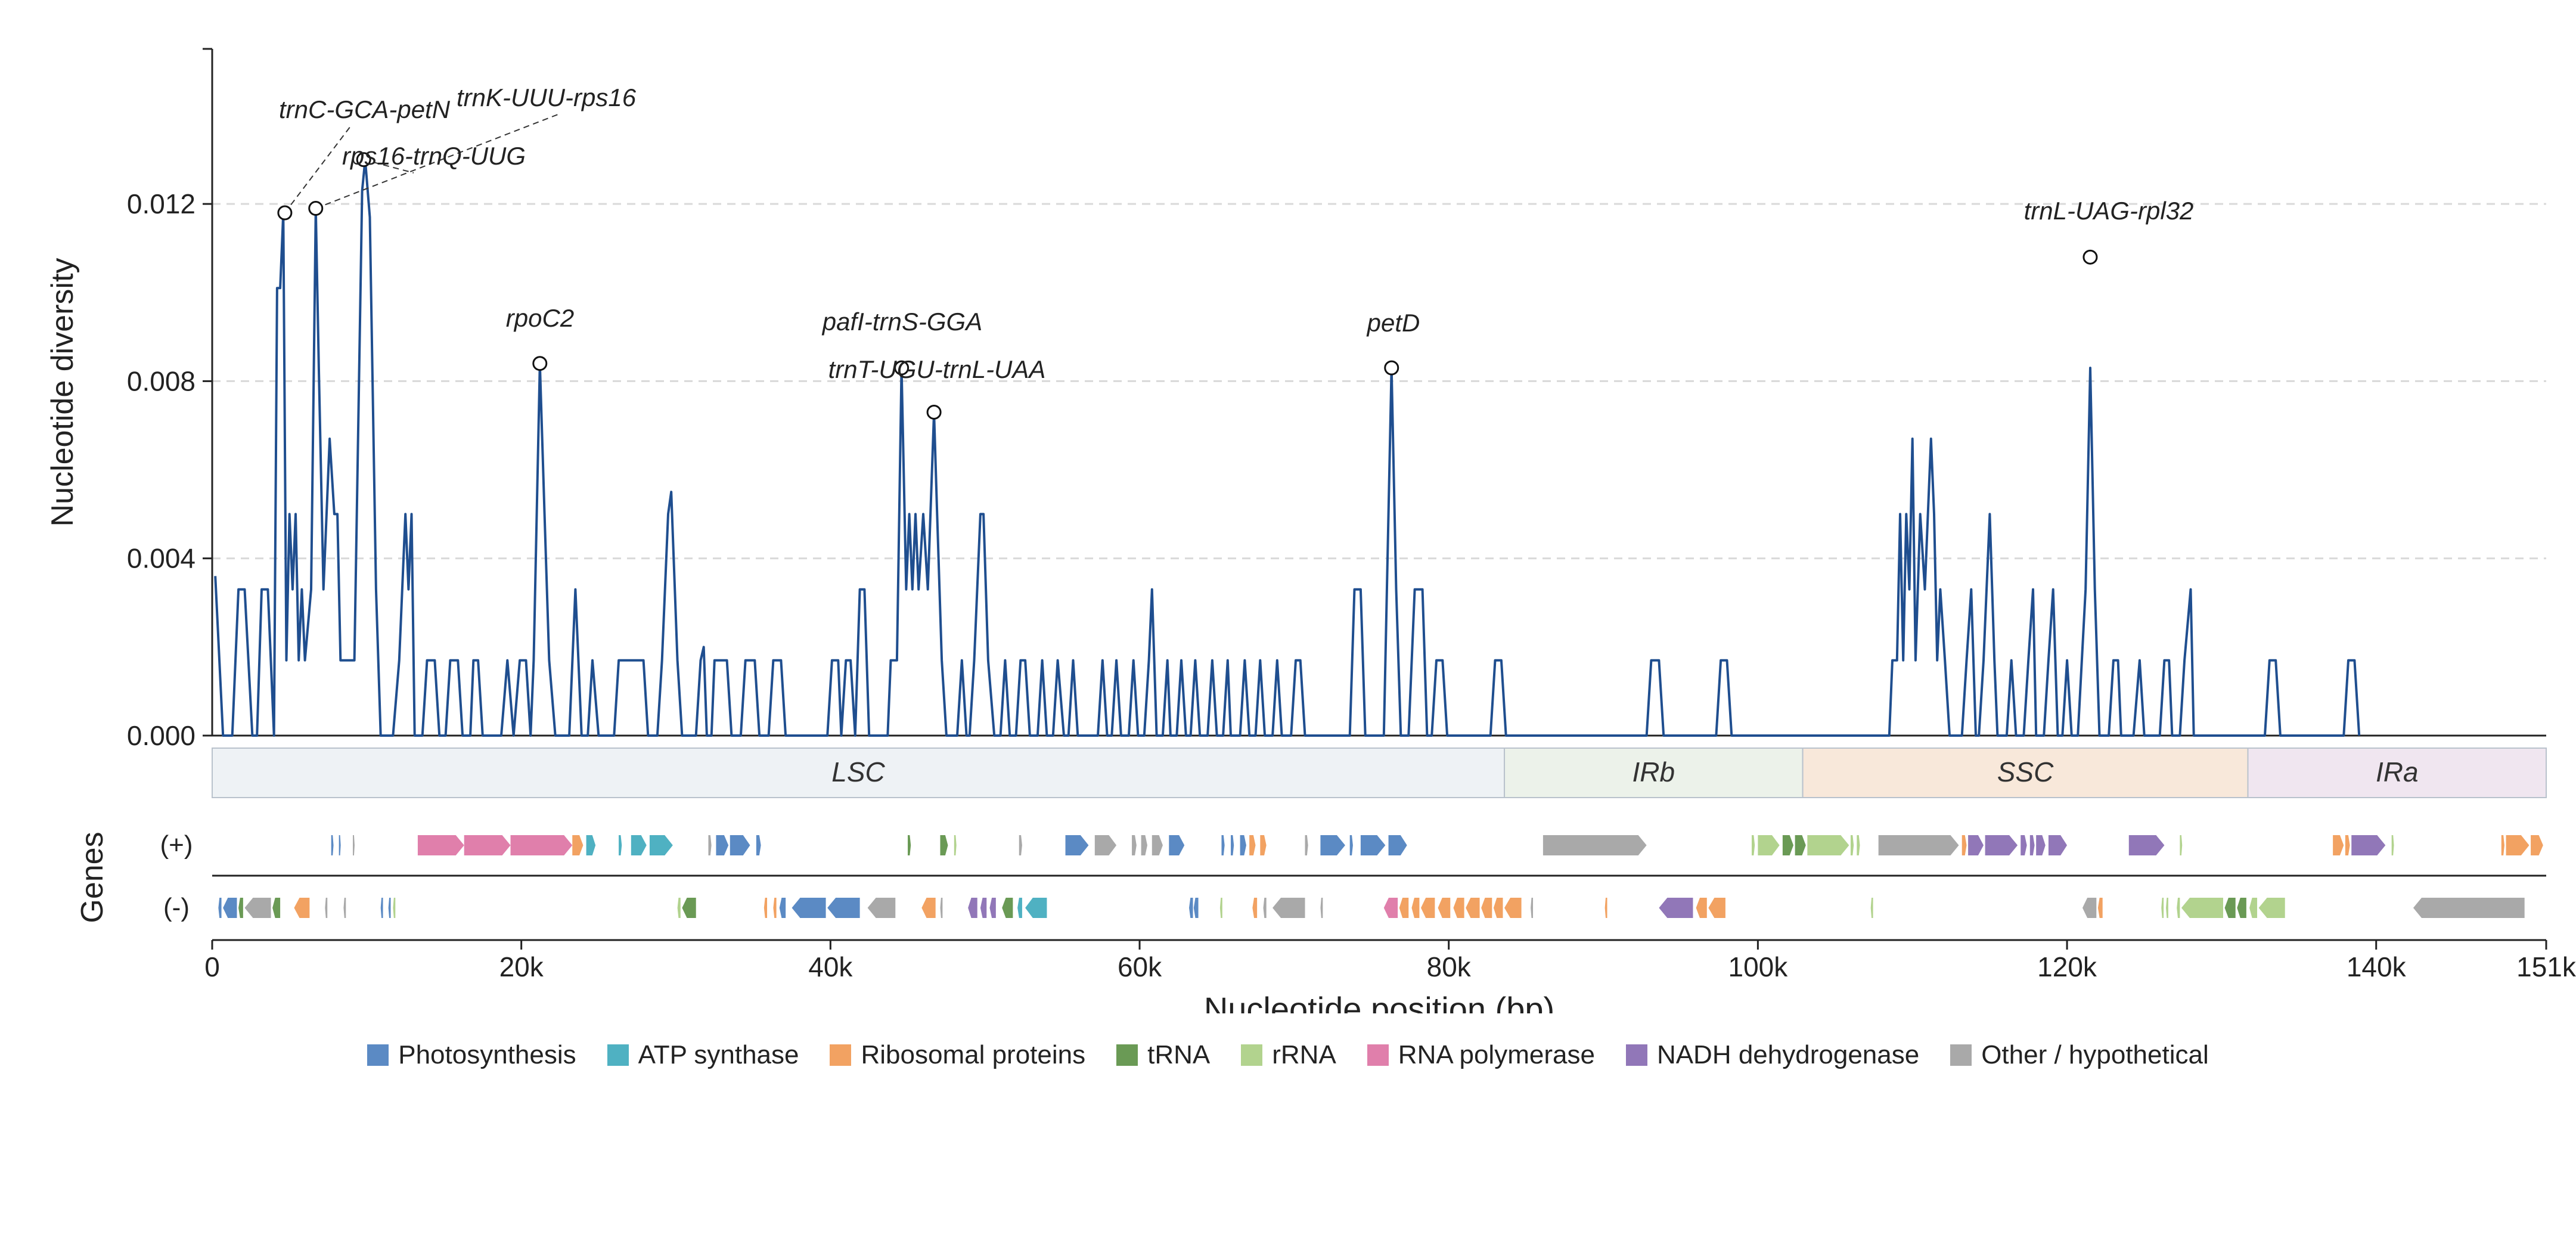 Image resolution: width=2576 pixels, height=1253 pixels. I want to click on genes-axis-label: Genes, so click(93, 877).